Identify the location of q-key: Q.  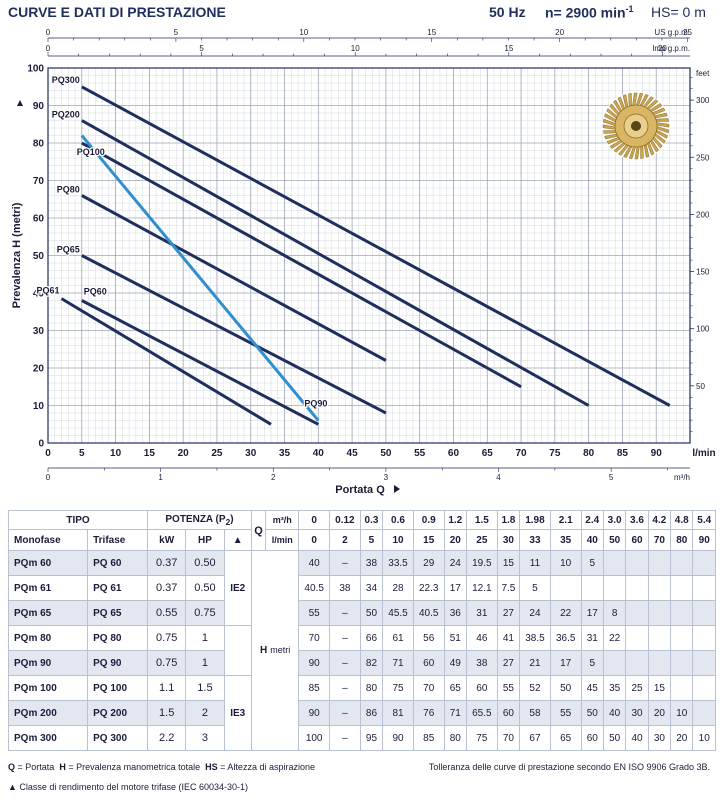
(12, 767).